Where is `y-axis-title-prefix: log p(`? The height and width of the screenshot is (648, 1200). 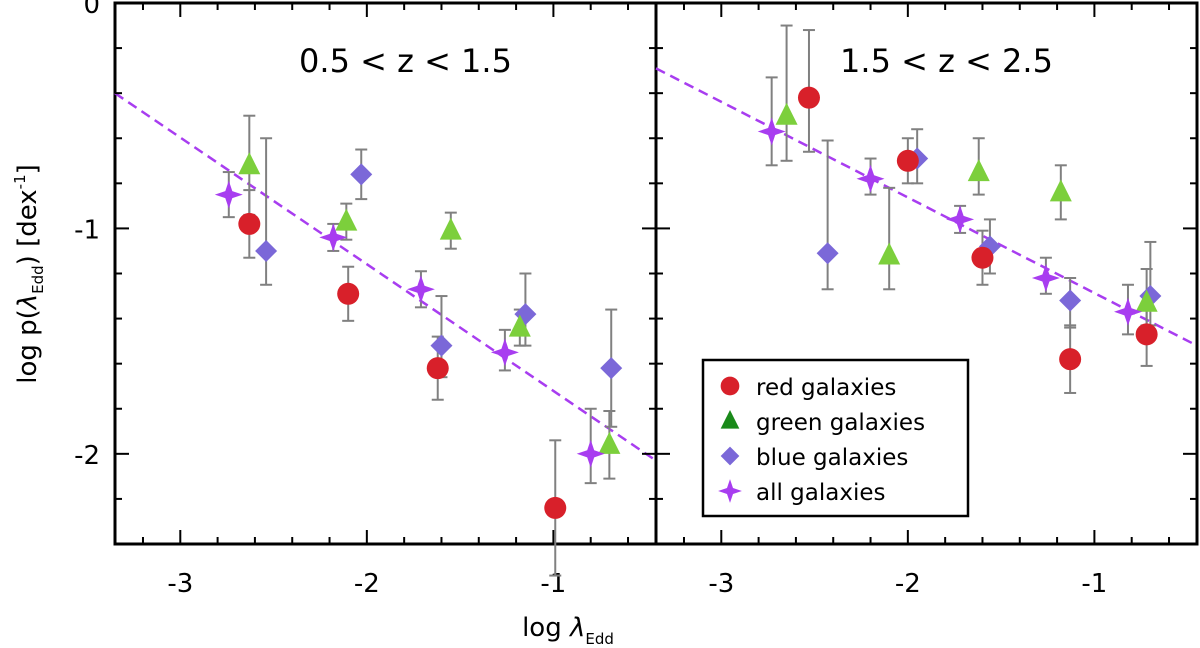 y-axis-title-prefix: log p( is located at coordinates (28, 346).